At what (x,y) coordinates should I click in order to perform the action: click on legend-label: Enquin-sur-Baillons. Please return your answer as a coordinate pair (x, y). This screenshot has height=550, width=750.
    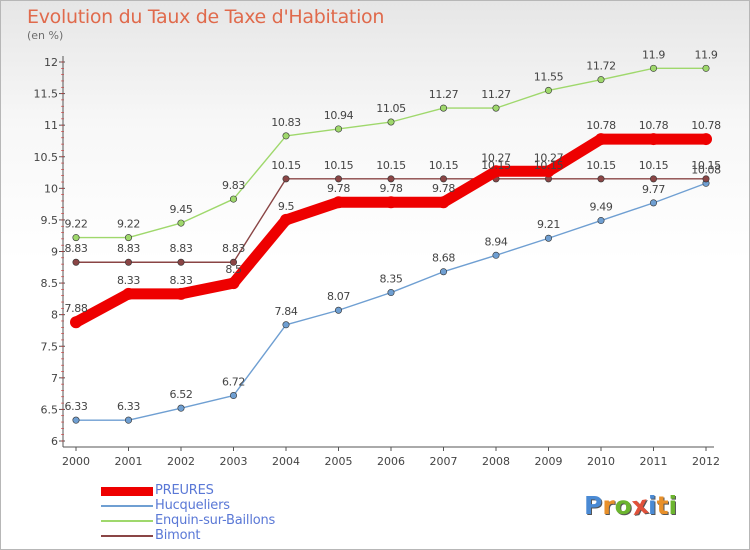
    Looking at the image, I should click on (215, 520).